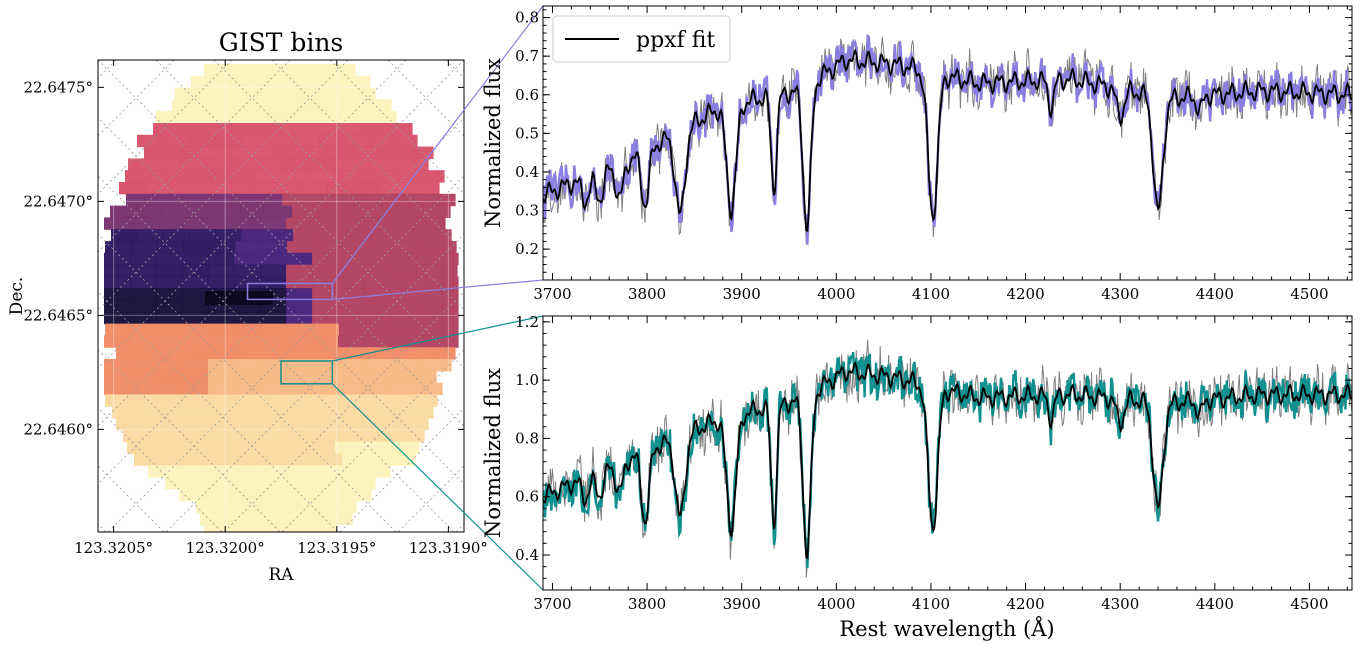 This screenshot has width=1369, height=648. Describe the element at coordinates (281, 42) in the screenshot. I see `map-title: GIST bins` at that location.